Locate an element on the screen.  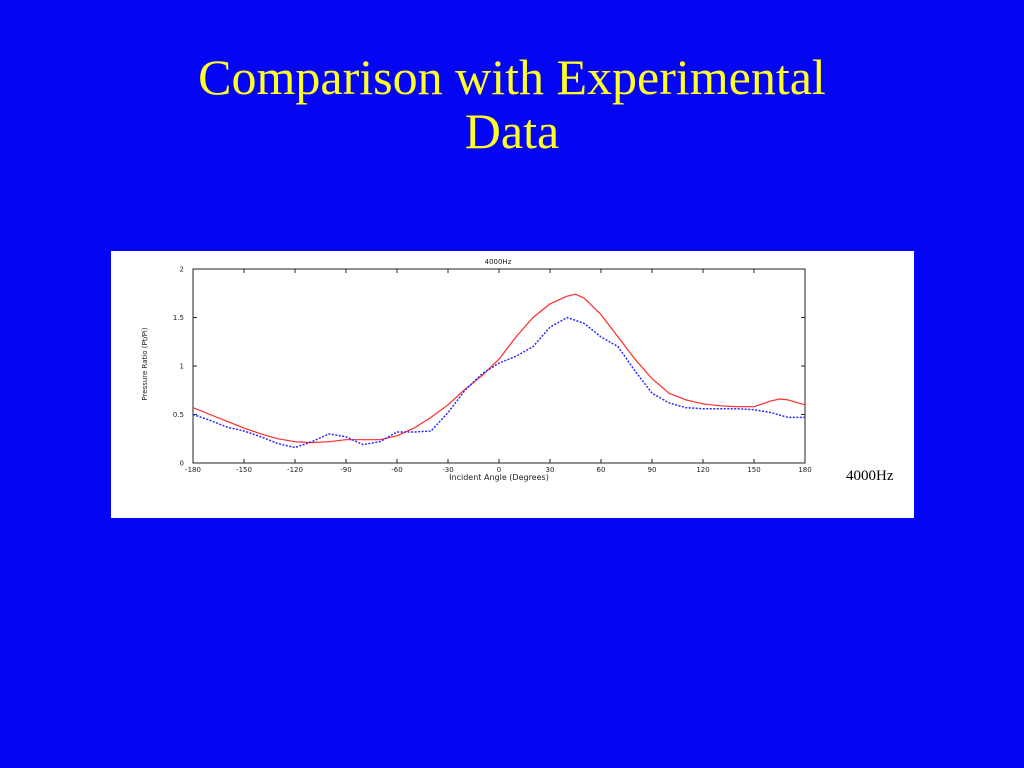
y-tick-label: 1 is located at coordinates (182, 367).